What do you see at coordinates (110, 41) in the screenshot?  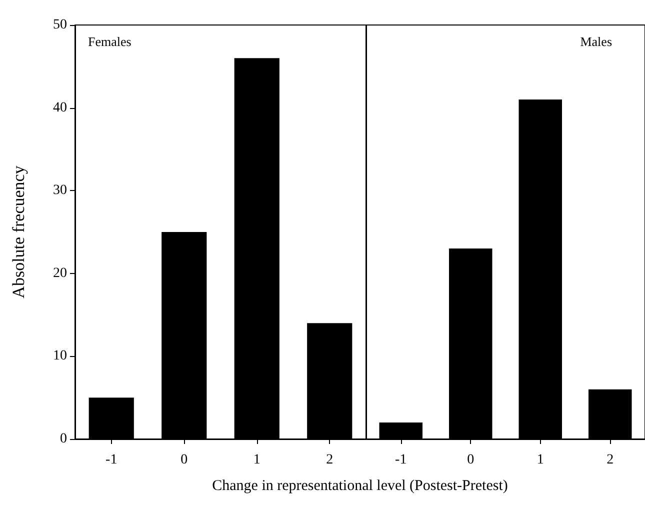 I see `text: Females` at bounding box center [110, 41].